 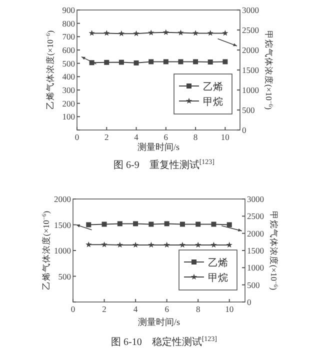 I want to click on y-tick-label: 1000, so click(x=62, y=251).